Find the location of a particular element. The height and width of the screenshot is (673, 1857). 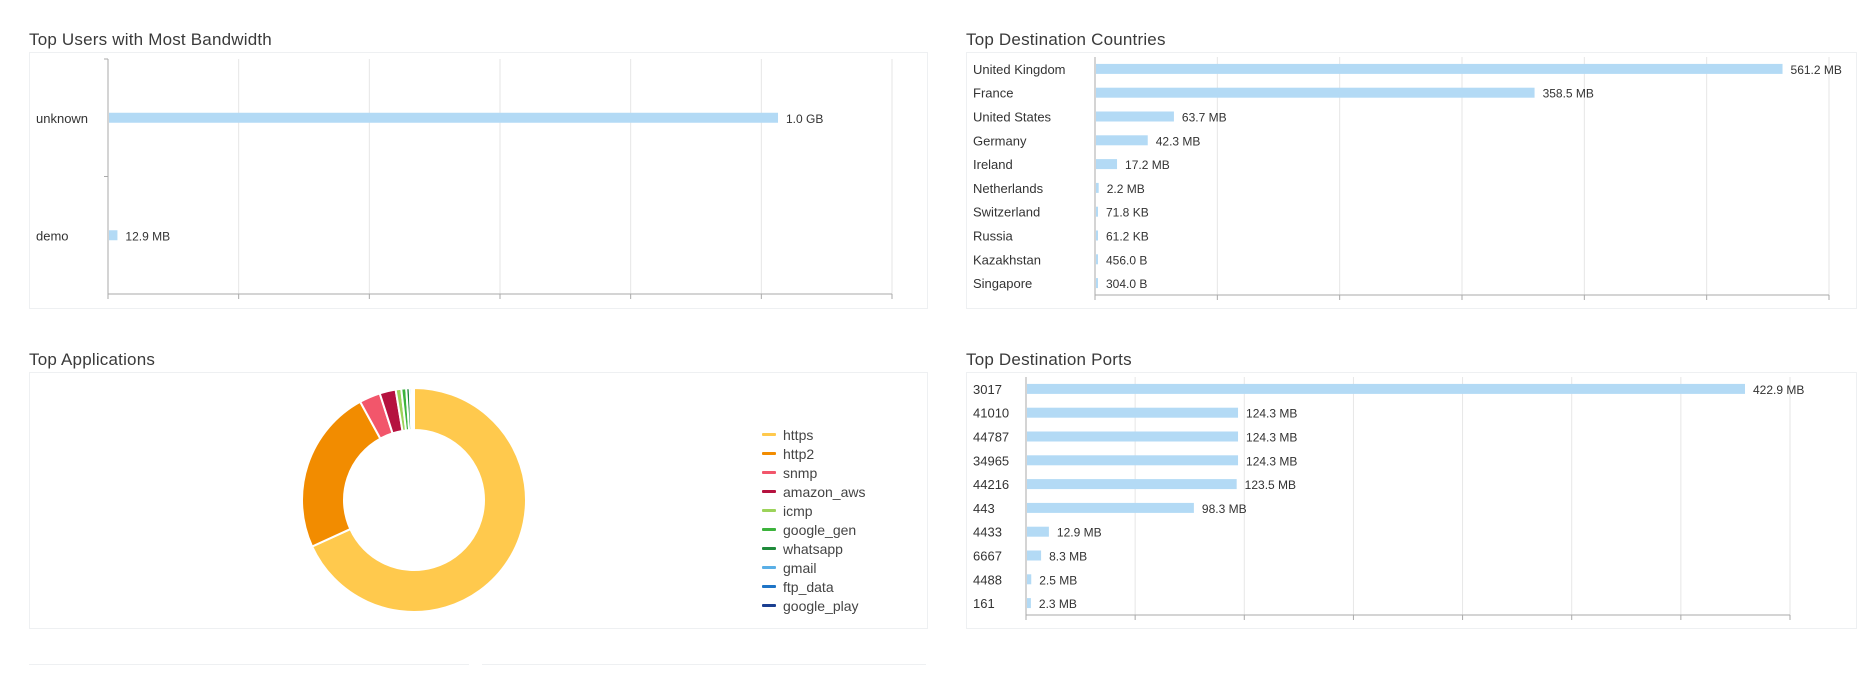

legend-item-google-gen: google_gen is located at coordinates (814, 529).